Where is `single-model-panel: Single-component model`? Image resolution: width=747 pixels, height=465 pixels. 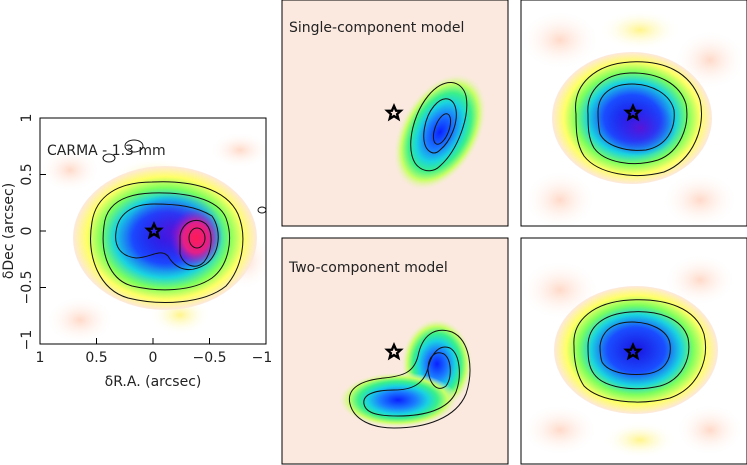
single-model-panel: Single-component model is located at coordinates (395, 113).